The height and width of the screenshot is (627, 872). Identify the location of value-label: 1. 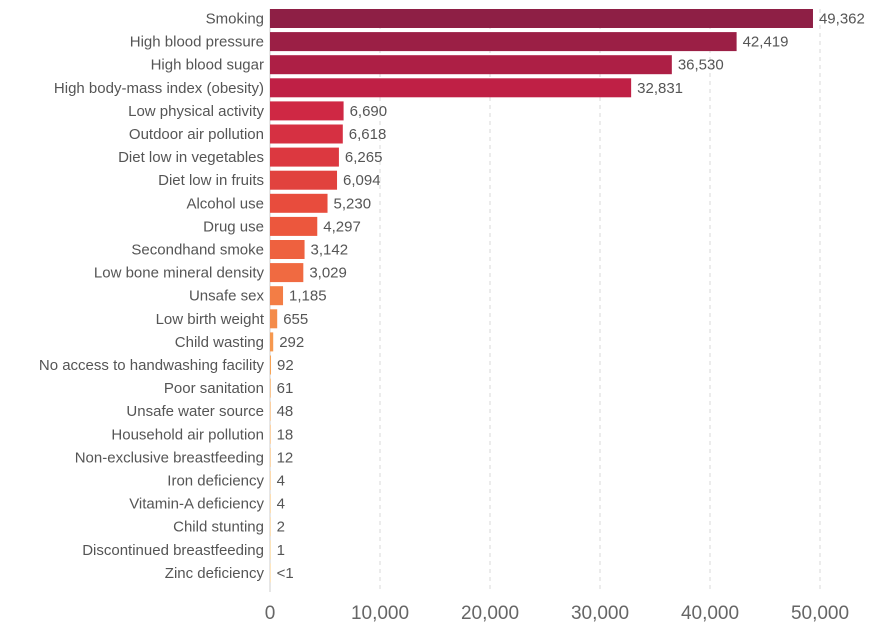
(281, 550).